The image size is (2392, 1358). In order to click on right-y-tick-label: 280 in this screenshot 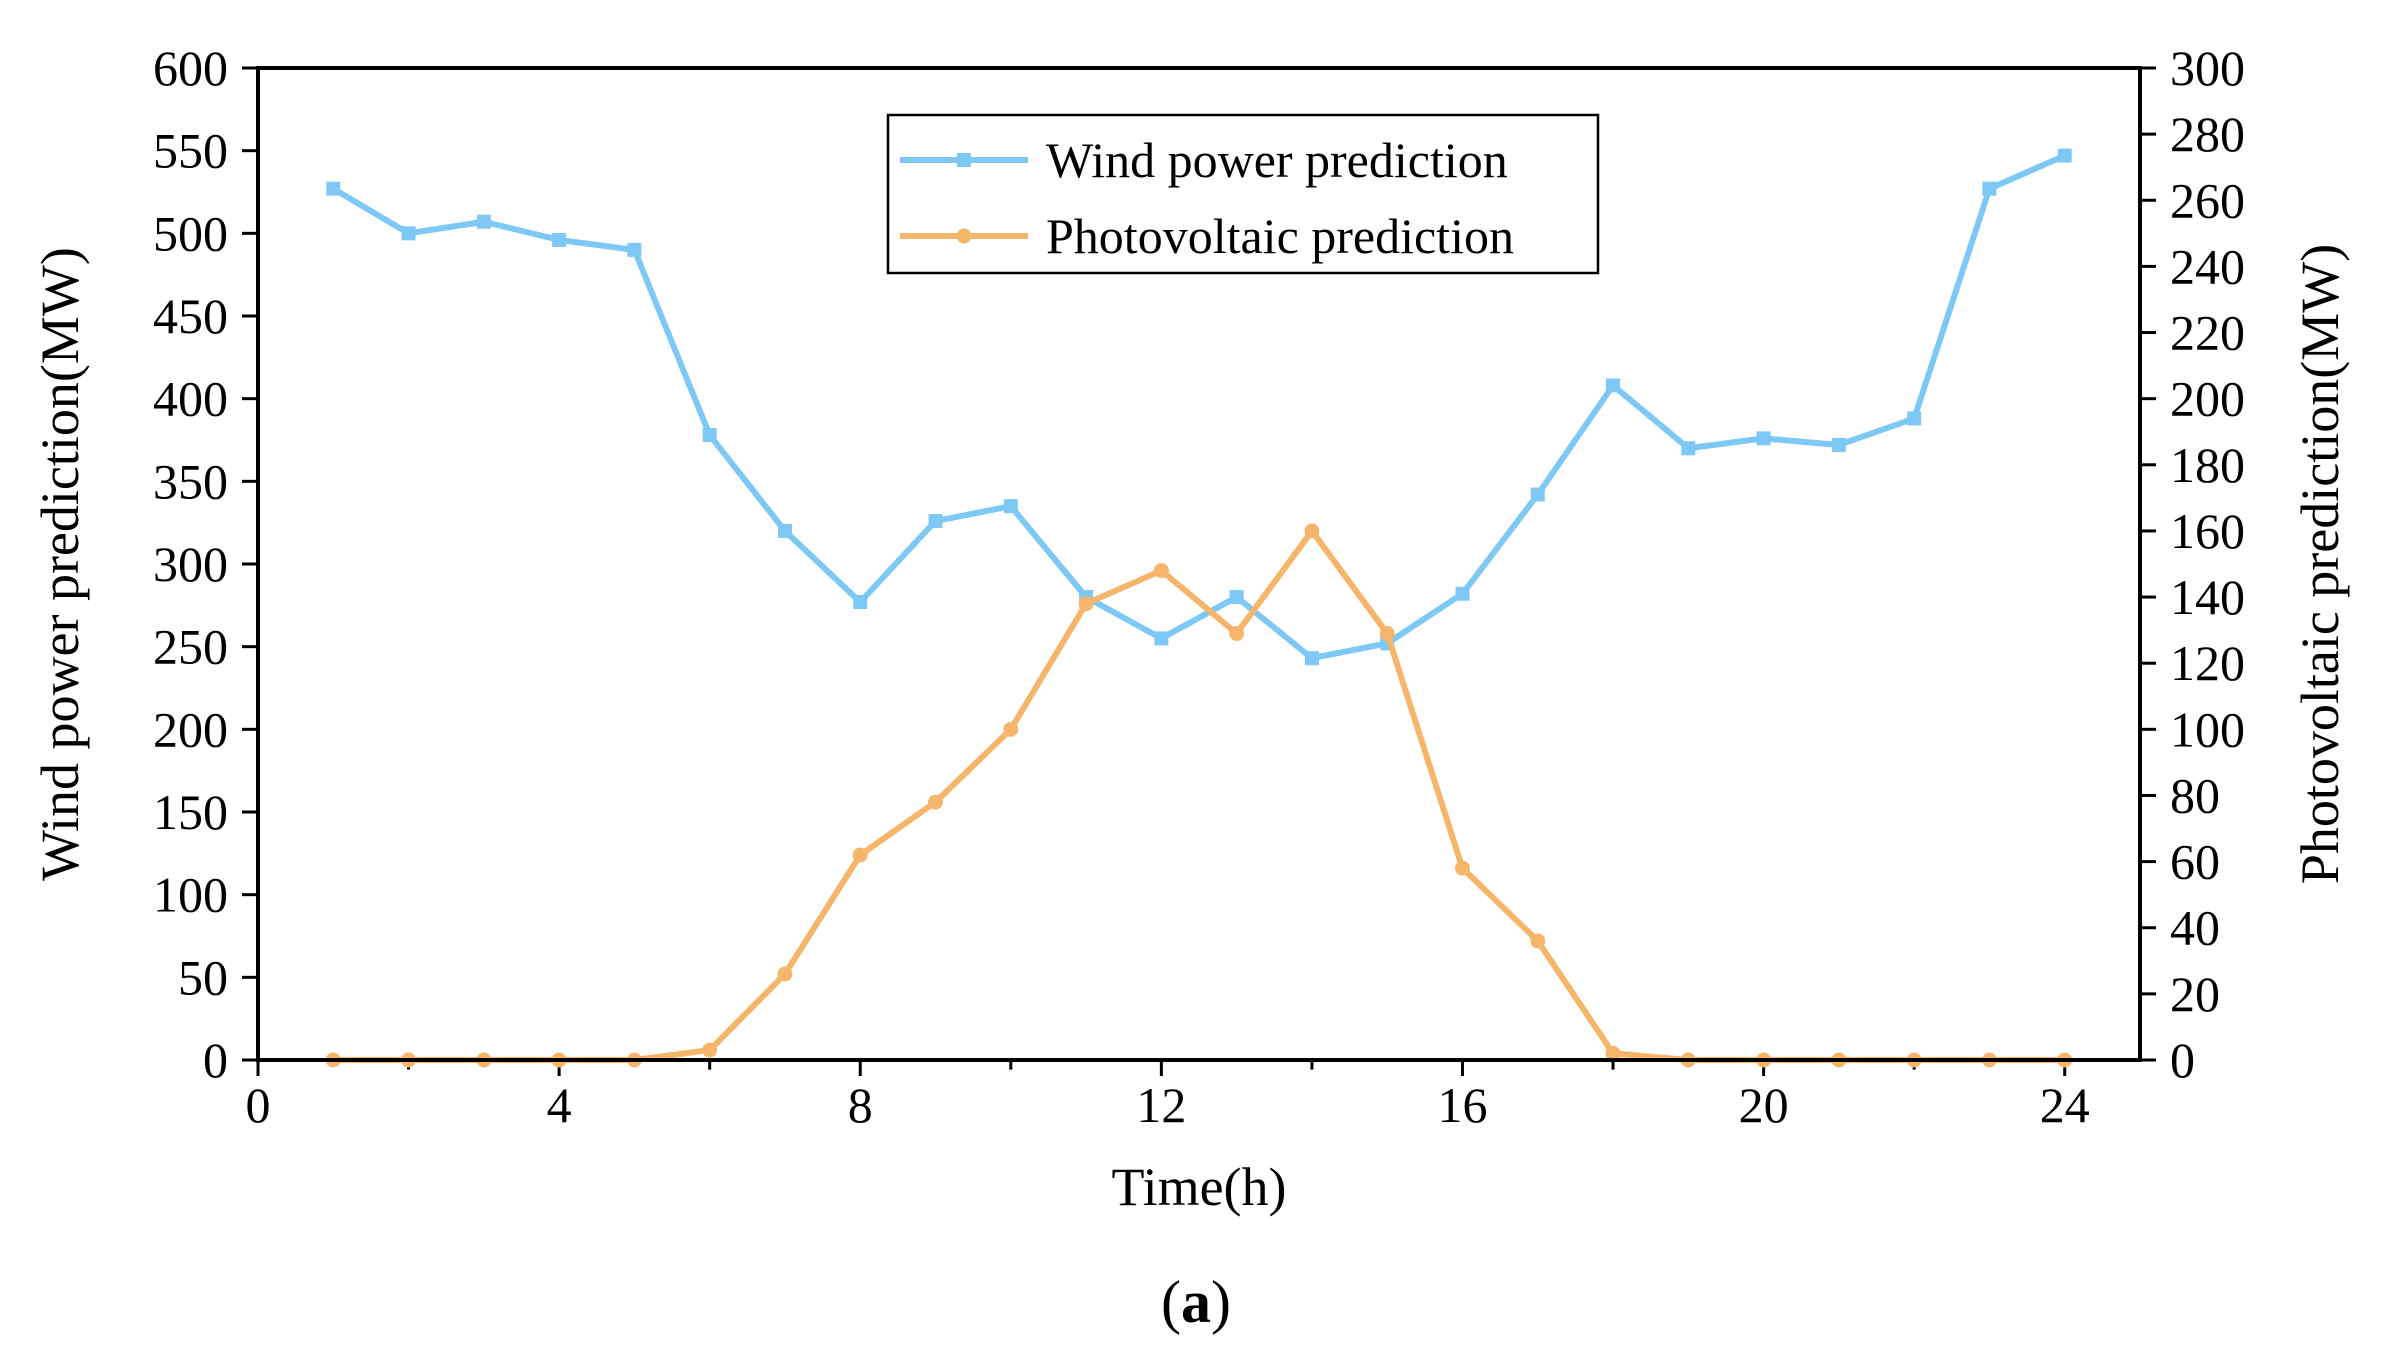, I will do `click(2207, 134)`.